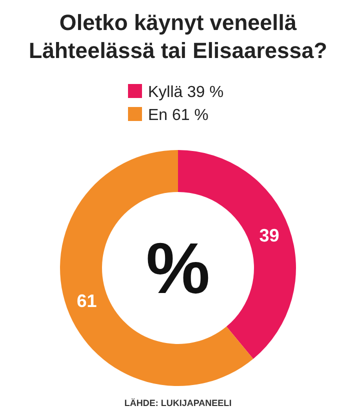  What do you see at coordinates (178, 36) in the screenshot?
I see `chart-title: Oletko käynyt veneellä Lähteelässä tai Elisaaressa?` at bounding box center [178, 36].